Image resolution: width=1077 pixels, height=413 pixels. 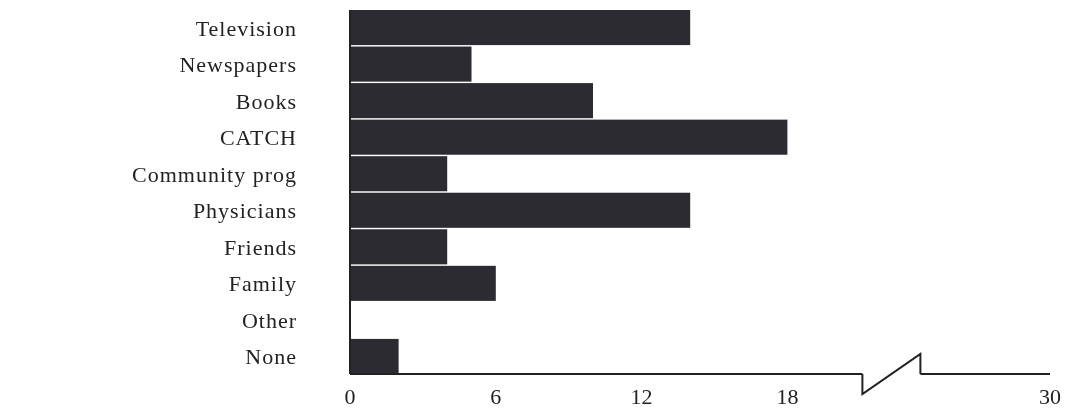 What do you see at coordinates (260, 247) in the screenshot?
I see `y-tick-label: Friends` at bounding box center [260, 247].